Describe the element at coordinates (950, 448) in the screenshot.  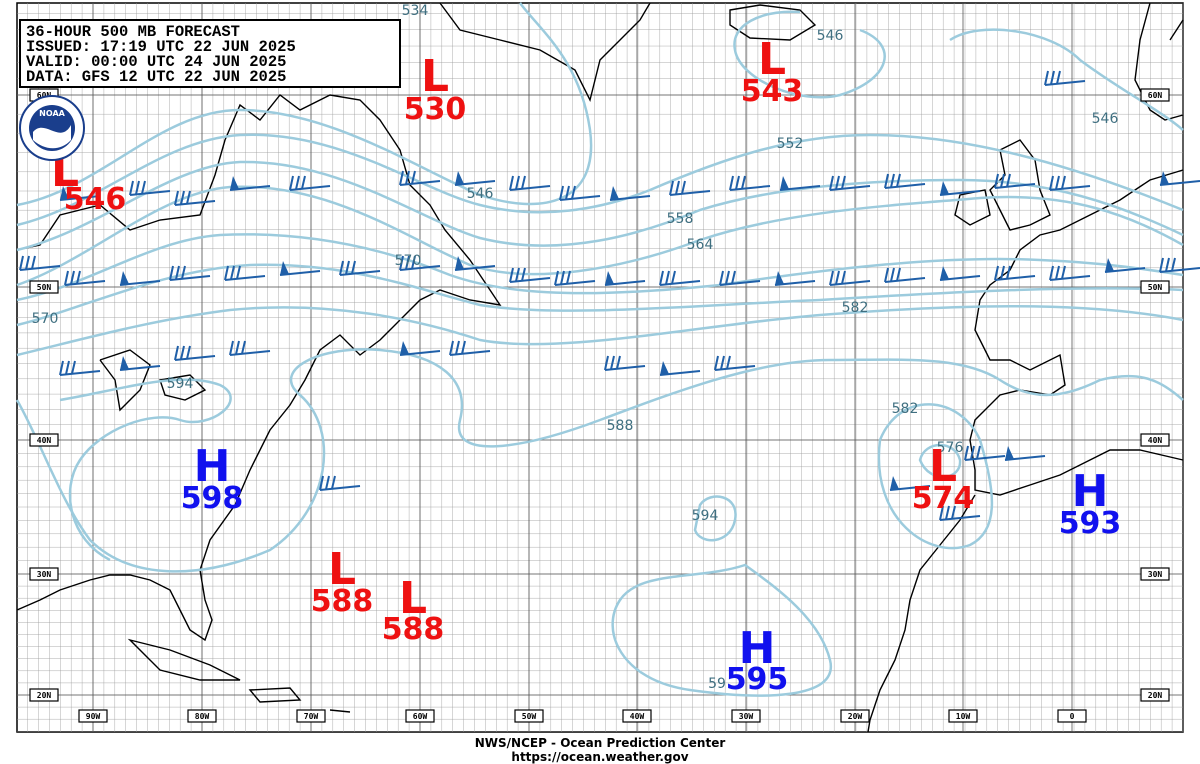
I see `contour-label: 576` at that location.